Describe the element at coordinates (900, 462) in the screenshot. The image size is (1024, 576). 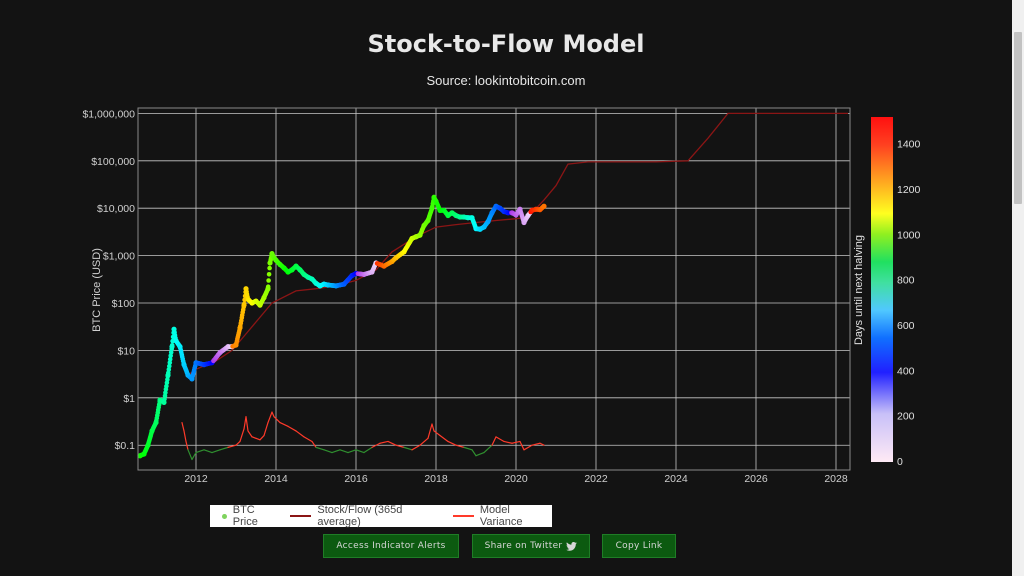
I see `colorbar-tick-label: 0` at that location.